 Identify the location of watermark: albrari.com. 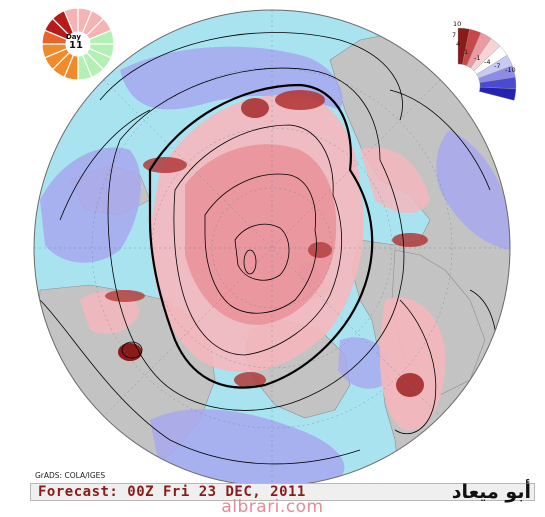
(272, 507).